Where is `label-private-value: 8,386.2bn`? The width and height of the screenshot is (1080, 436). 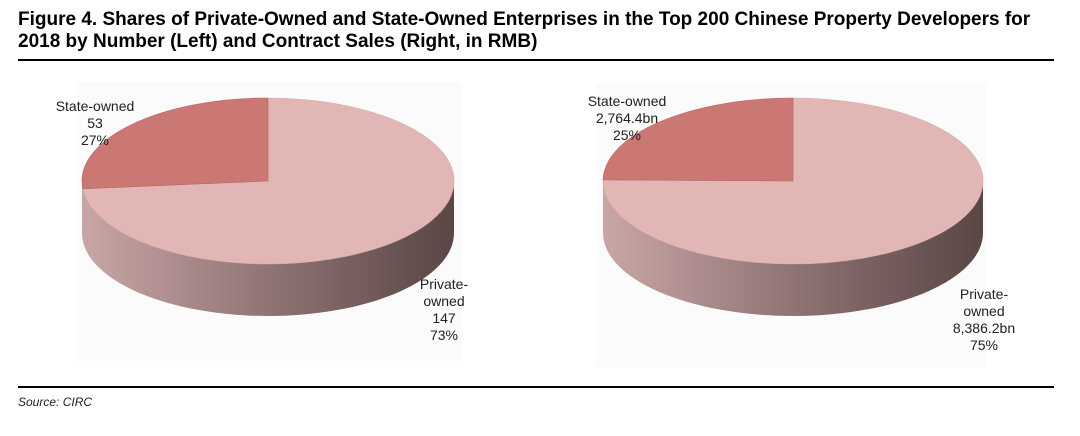
label-private-value: 8,386.2bn is located at coordinates (984, 328).